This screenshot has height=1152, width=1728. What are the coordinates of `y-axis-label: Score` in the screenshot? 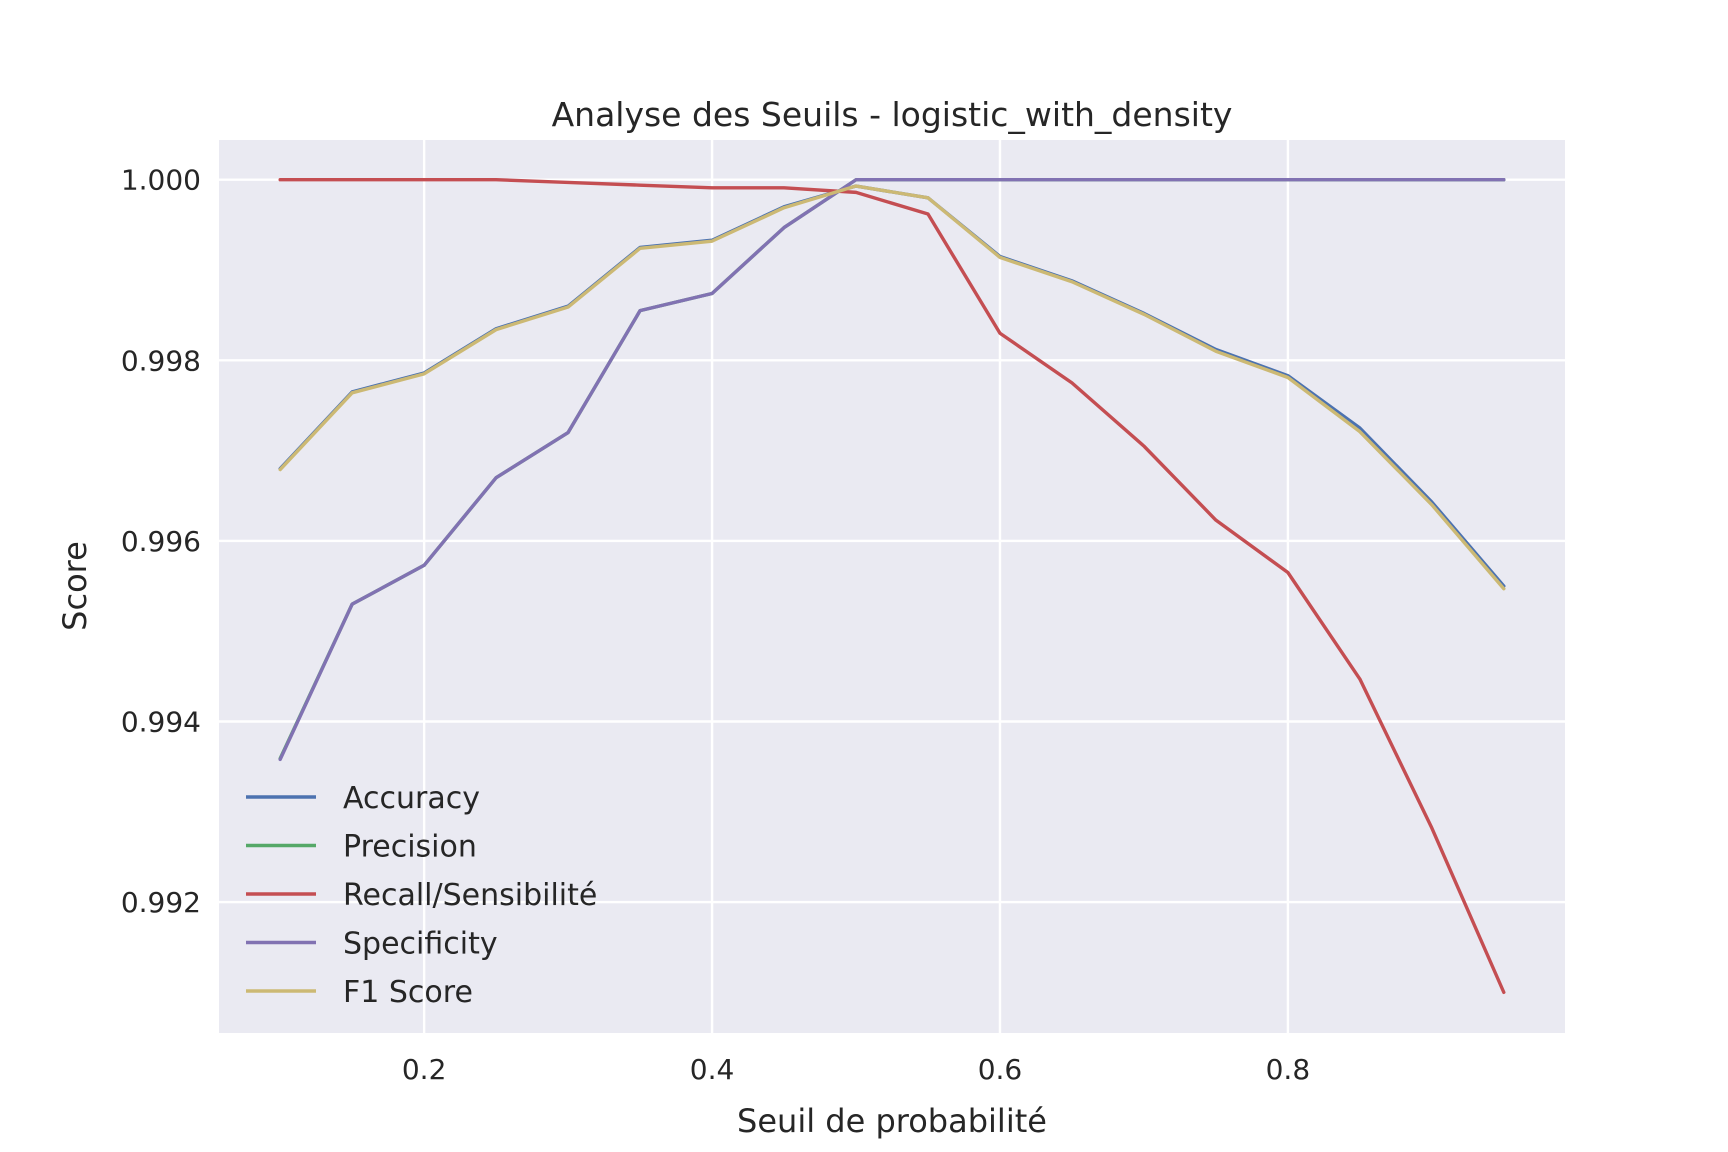 It's located at (75, 586).